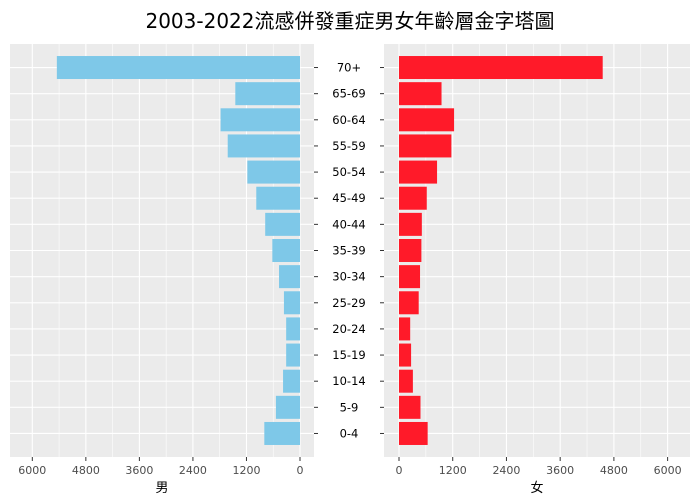 The width and height of the screenshot is (700, 500). Describe the element at coordinates (348, 120) in the screenshot. I see `category-label: 60-64` at that location.